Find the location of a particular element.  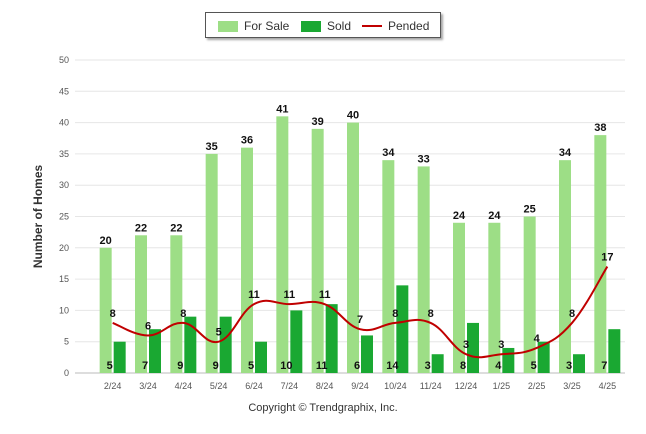

legend-item-pended: Pended is located at coordinates (395, 26).